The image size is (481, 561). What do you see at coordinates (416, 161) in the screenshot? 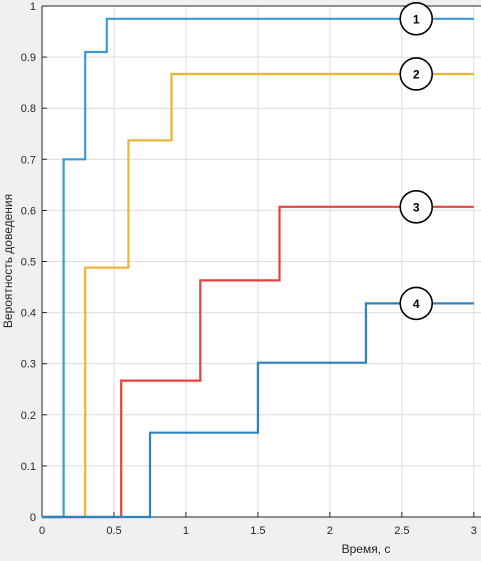
I see `series-markers: 1 2 3 4` at bounding box center [416, 161].